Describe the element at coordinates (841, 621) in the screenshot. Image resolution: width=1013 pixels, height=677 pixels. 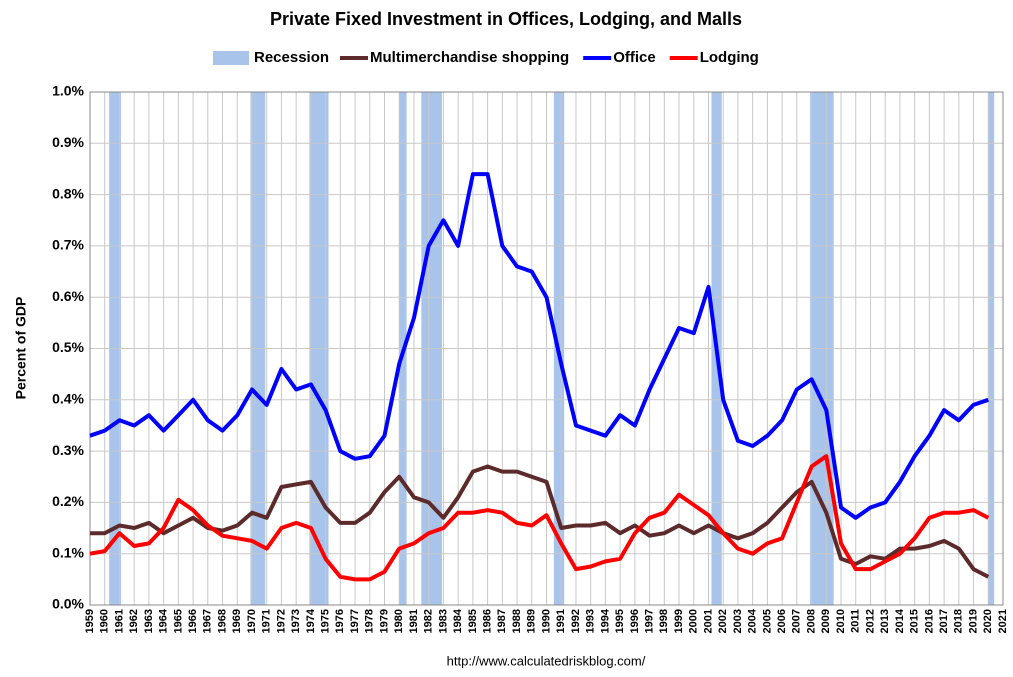
I see `x-tick-label: 2010` at that location.